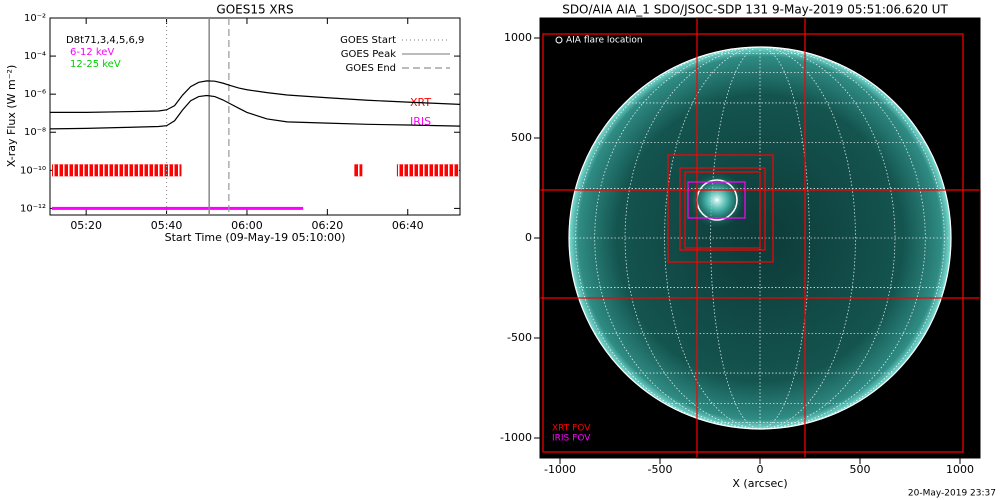  What do you see at coordinates (254, 10) in the screenshot?
I see `left-title: GOES15 XRS` at bounding box center [254, 10].